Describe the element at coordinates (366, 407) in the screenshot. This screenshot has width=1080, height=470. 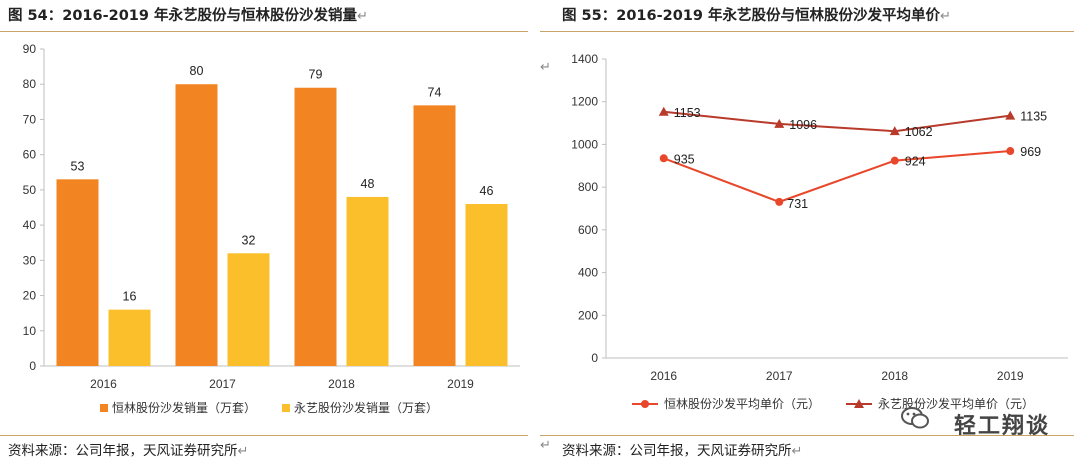
I see `legend-label: 永艺股份沙发销量（万套）` at that location.